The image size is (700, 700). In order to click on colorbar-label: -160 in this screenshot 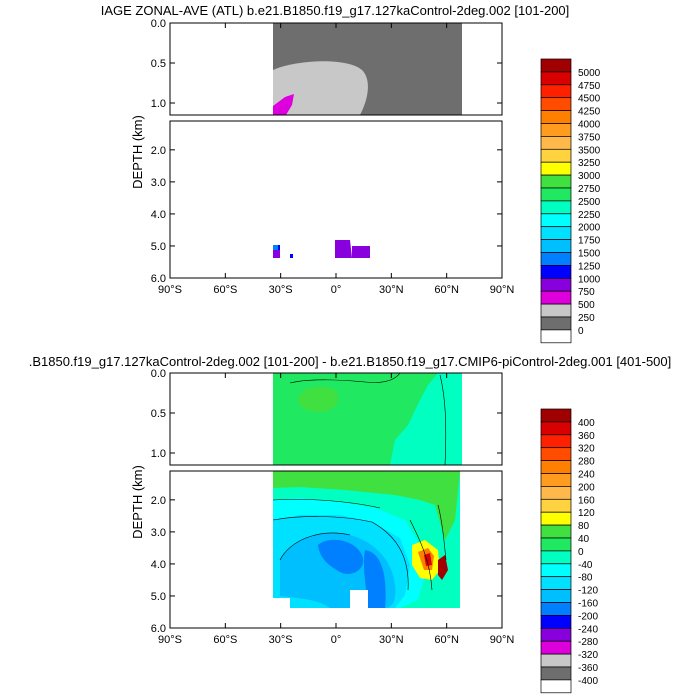, I will do `click(588, 604)`.